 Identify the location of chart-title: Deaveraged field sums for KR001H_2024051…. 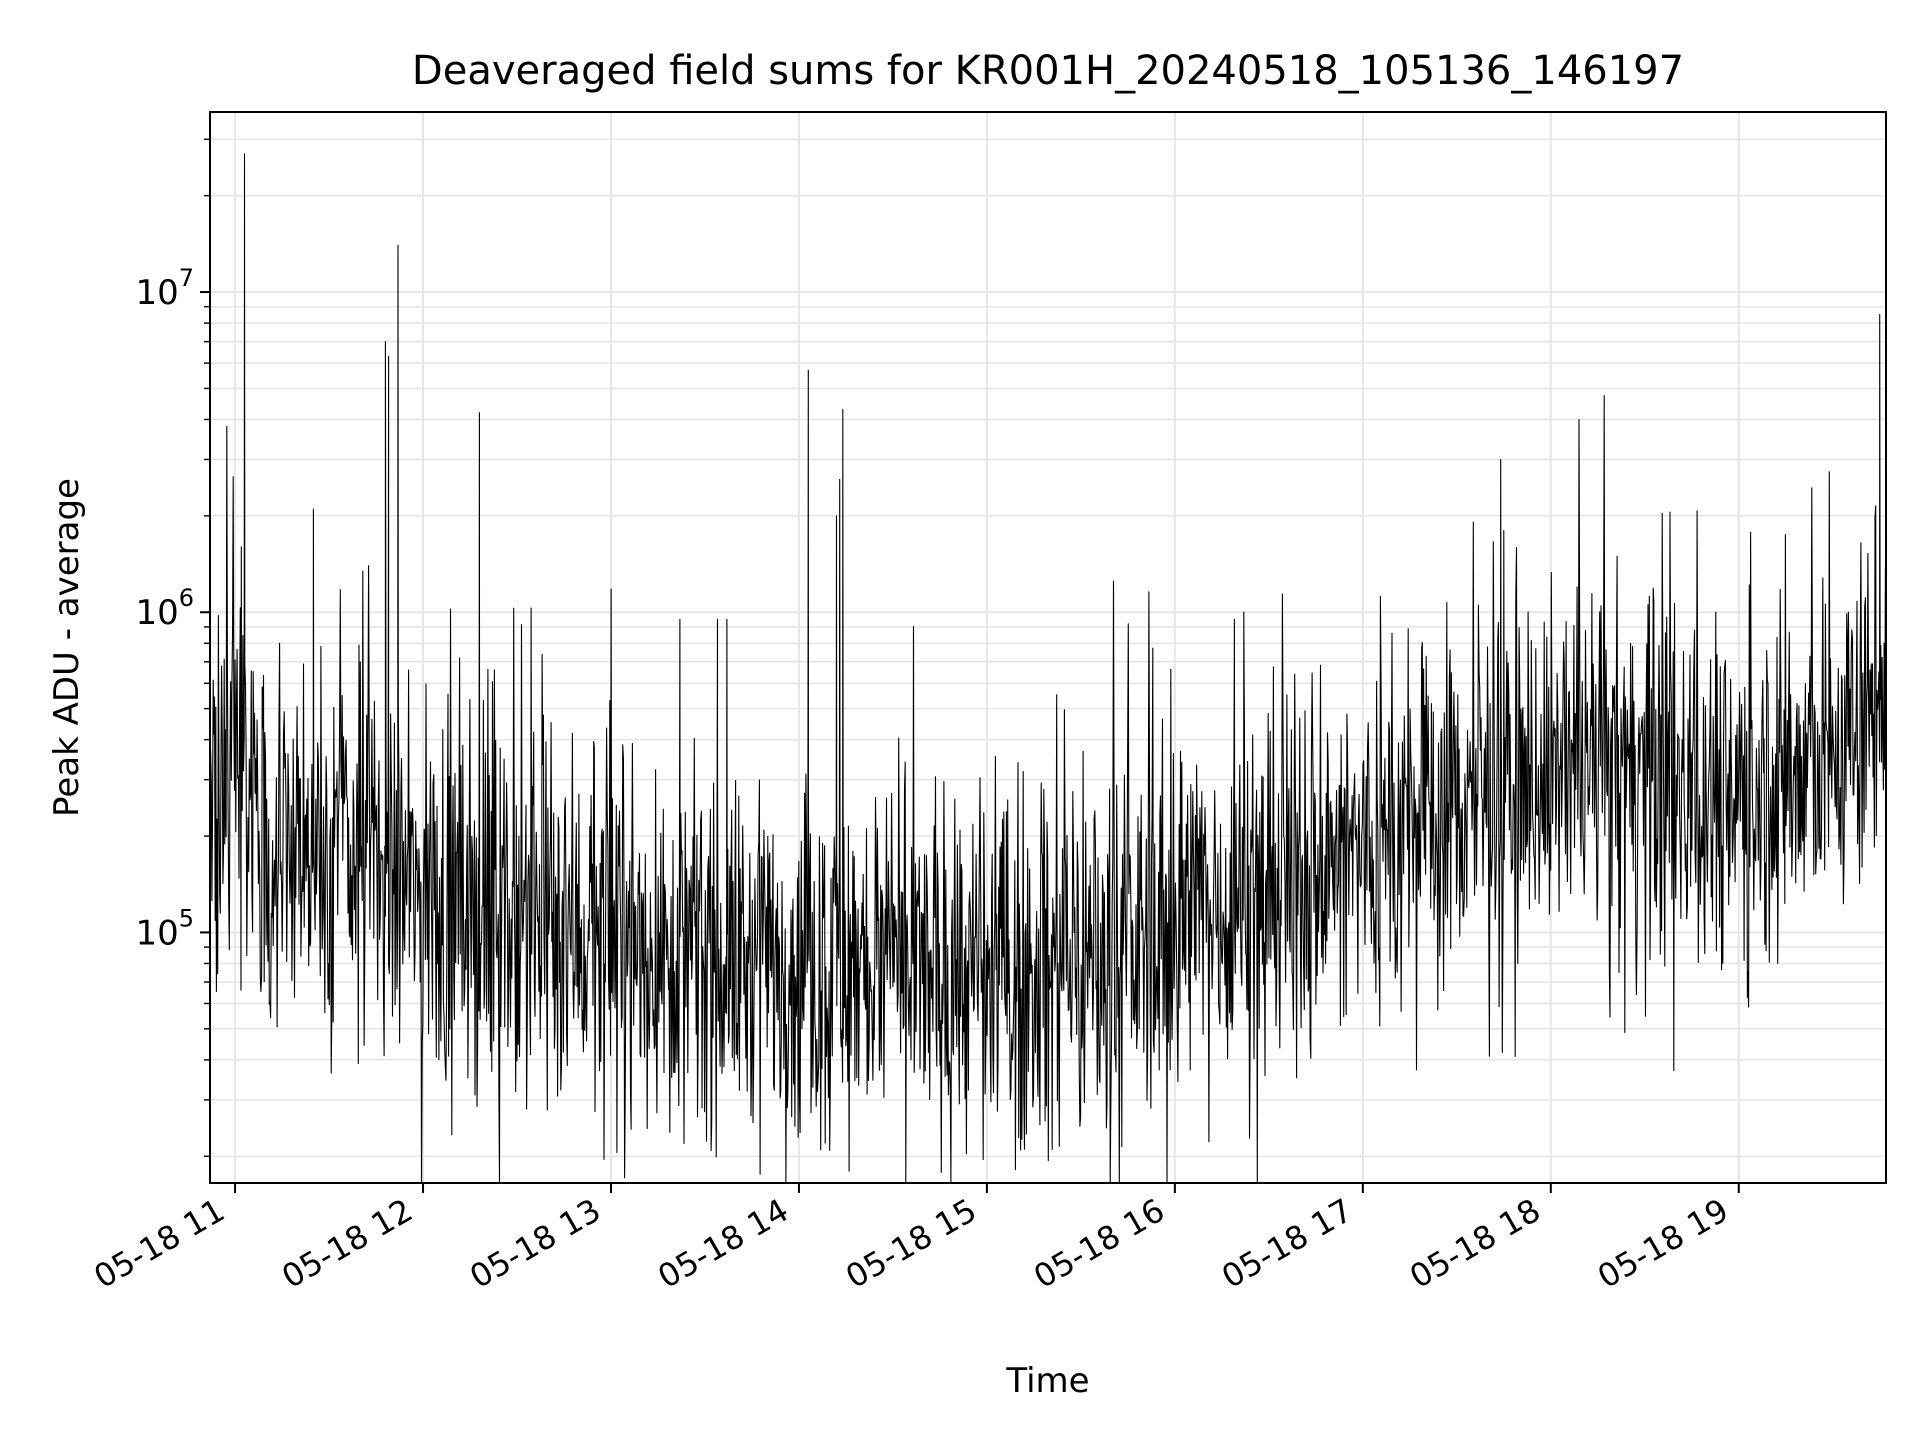
(1048, 71).